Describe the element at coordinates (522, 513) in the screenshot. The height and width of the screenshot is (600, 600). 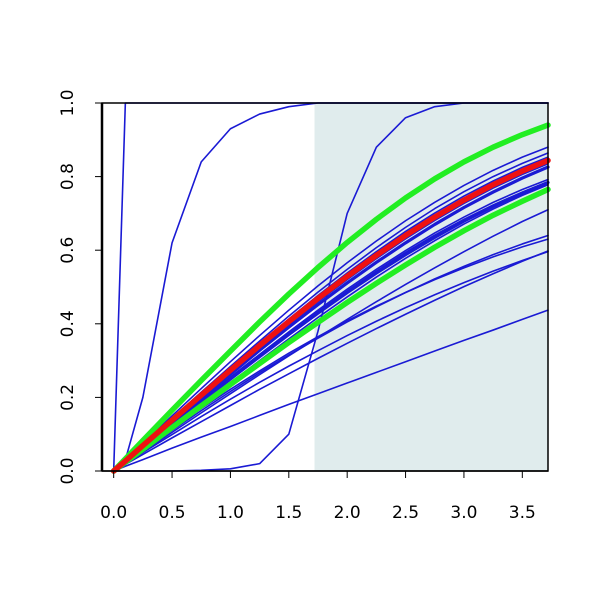
I see `x-tick-label: 3.5` at that location.